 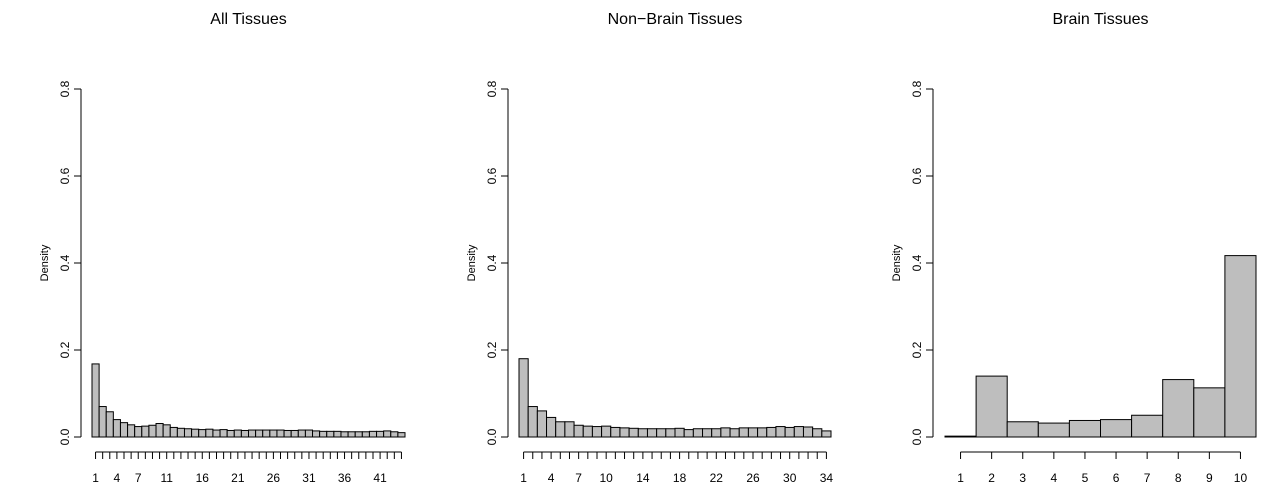 I want to click on chart-title: All Tissues, so click(x=248, y=19).